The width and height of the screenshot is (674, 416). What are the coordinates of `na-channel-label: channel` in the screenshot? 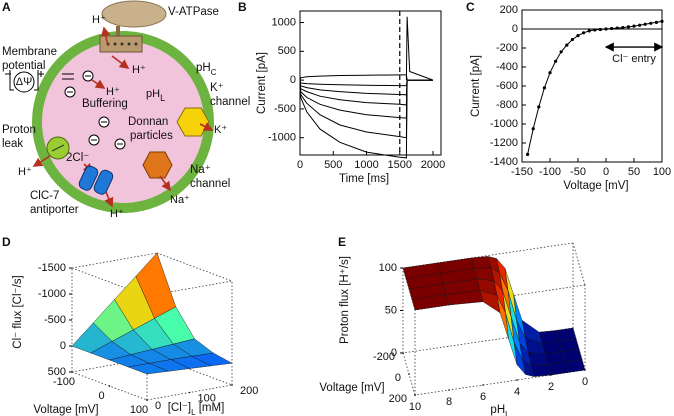 It's located at (210, 184).